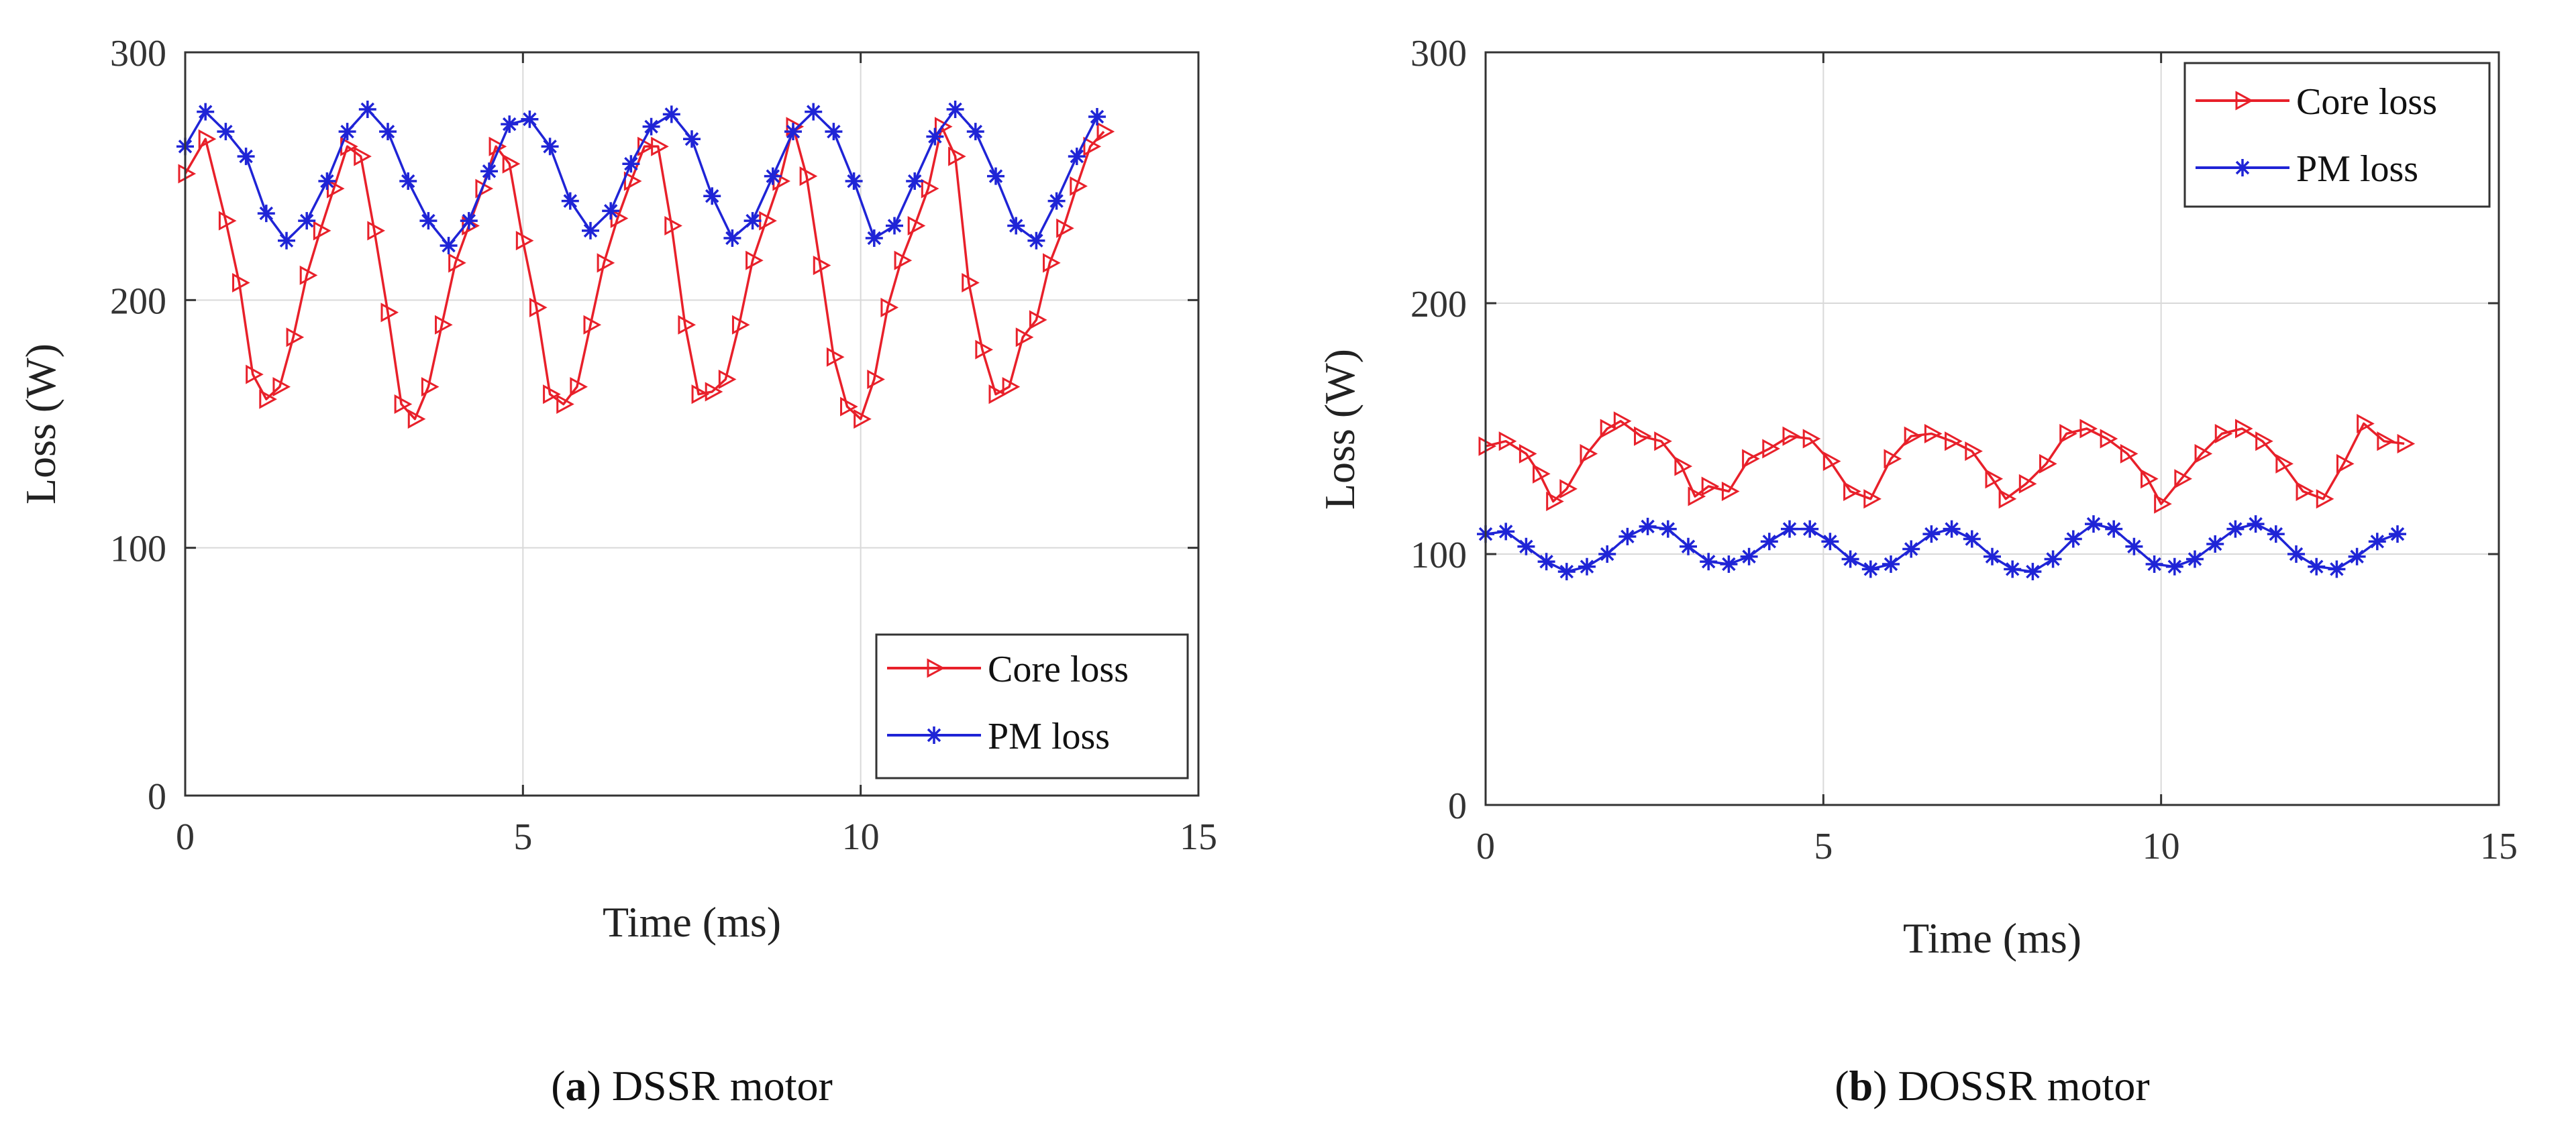  Describe the element at coordinates (138, 549) in the screenshot. I see `panel-a-y-tick-label: 100` at that location.